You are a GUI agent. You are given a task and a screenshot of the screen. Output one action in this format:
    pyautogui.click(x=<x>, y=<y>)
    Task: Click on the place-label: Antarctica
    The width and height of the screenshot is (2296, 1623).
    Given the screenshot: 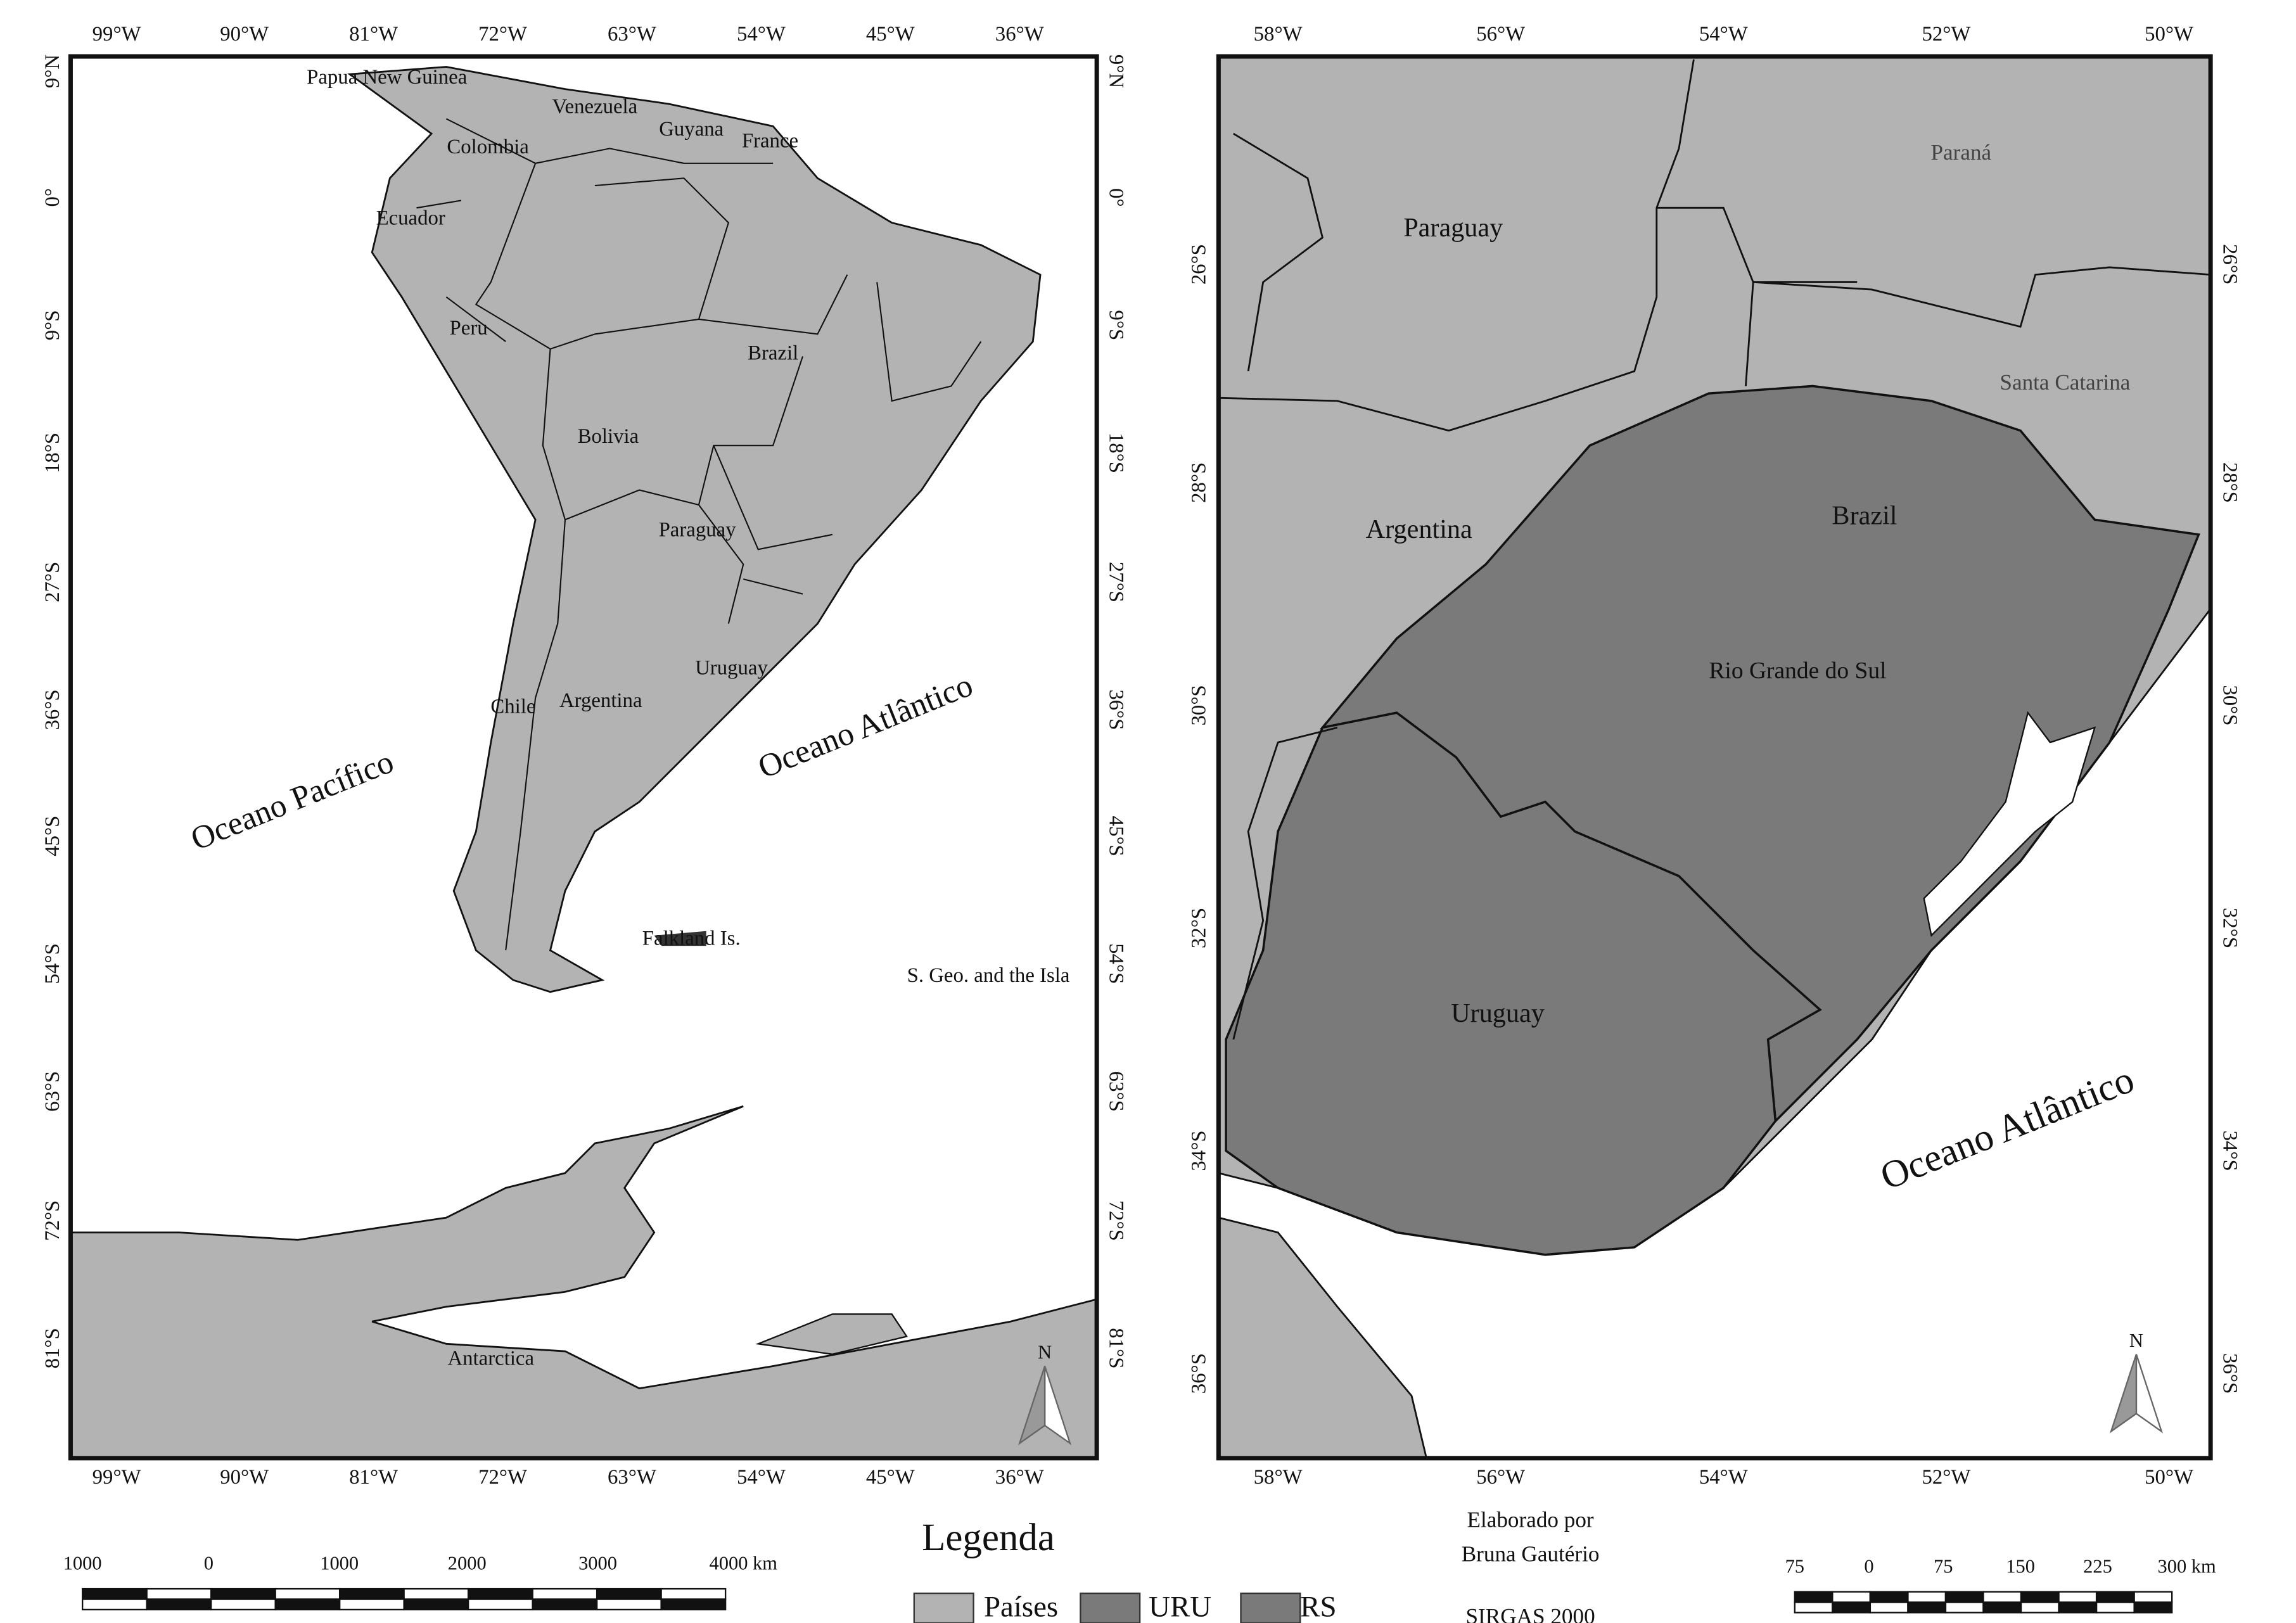 What is the action you would take?
    pyautogui.click(x=490, y=1358)
    